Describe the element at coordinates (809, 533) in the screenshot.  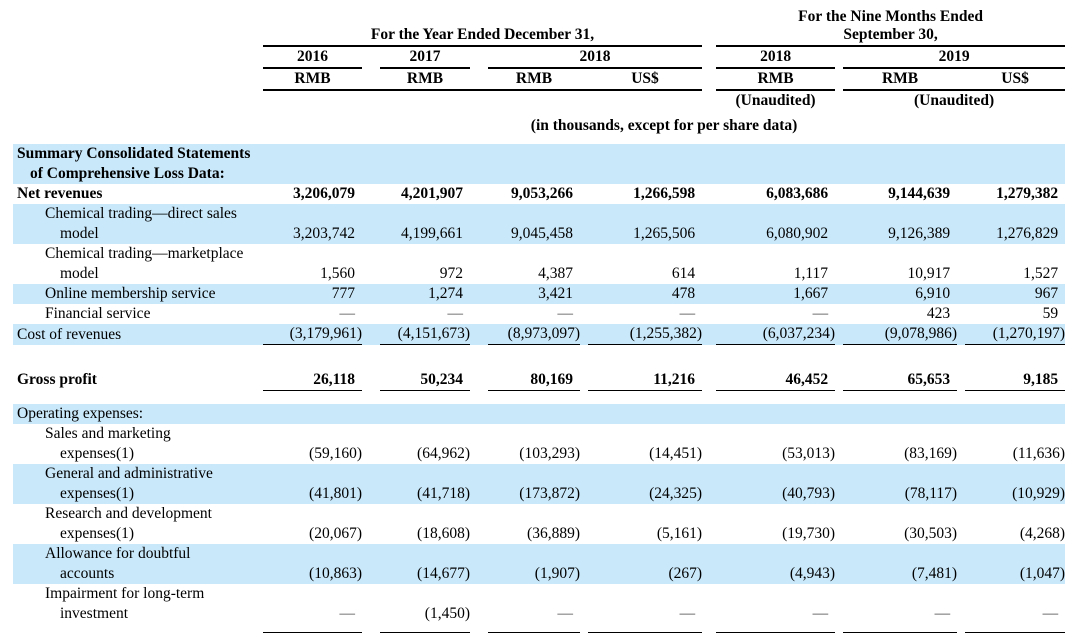
I see `cell-value: (19,730)` at that location.